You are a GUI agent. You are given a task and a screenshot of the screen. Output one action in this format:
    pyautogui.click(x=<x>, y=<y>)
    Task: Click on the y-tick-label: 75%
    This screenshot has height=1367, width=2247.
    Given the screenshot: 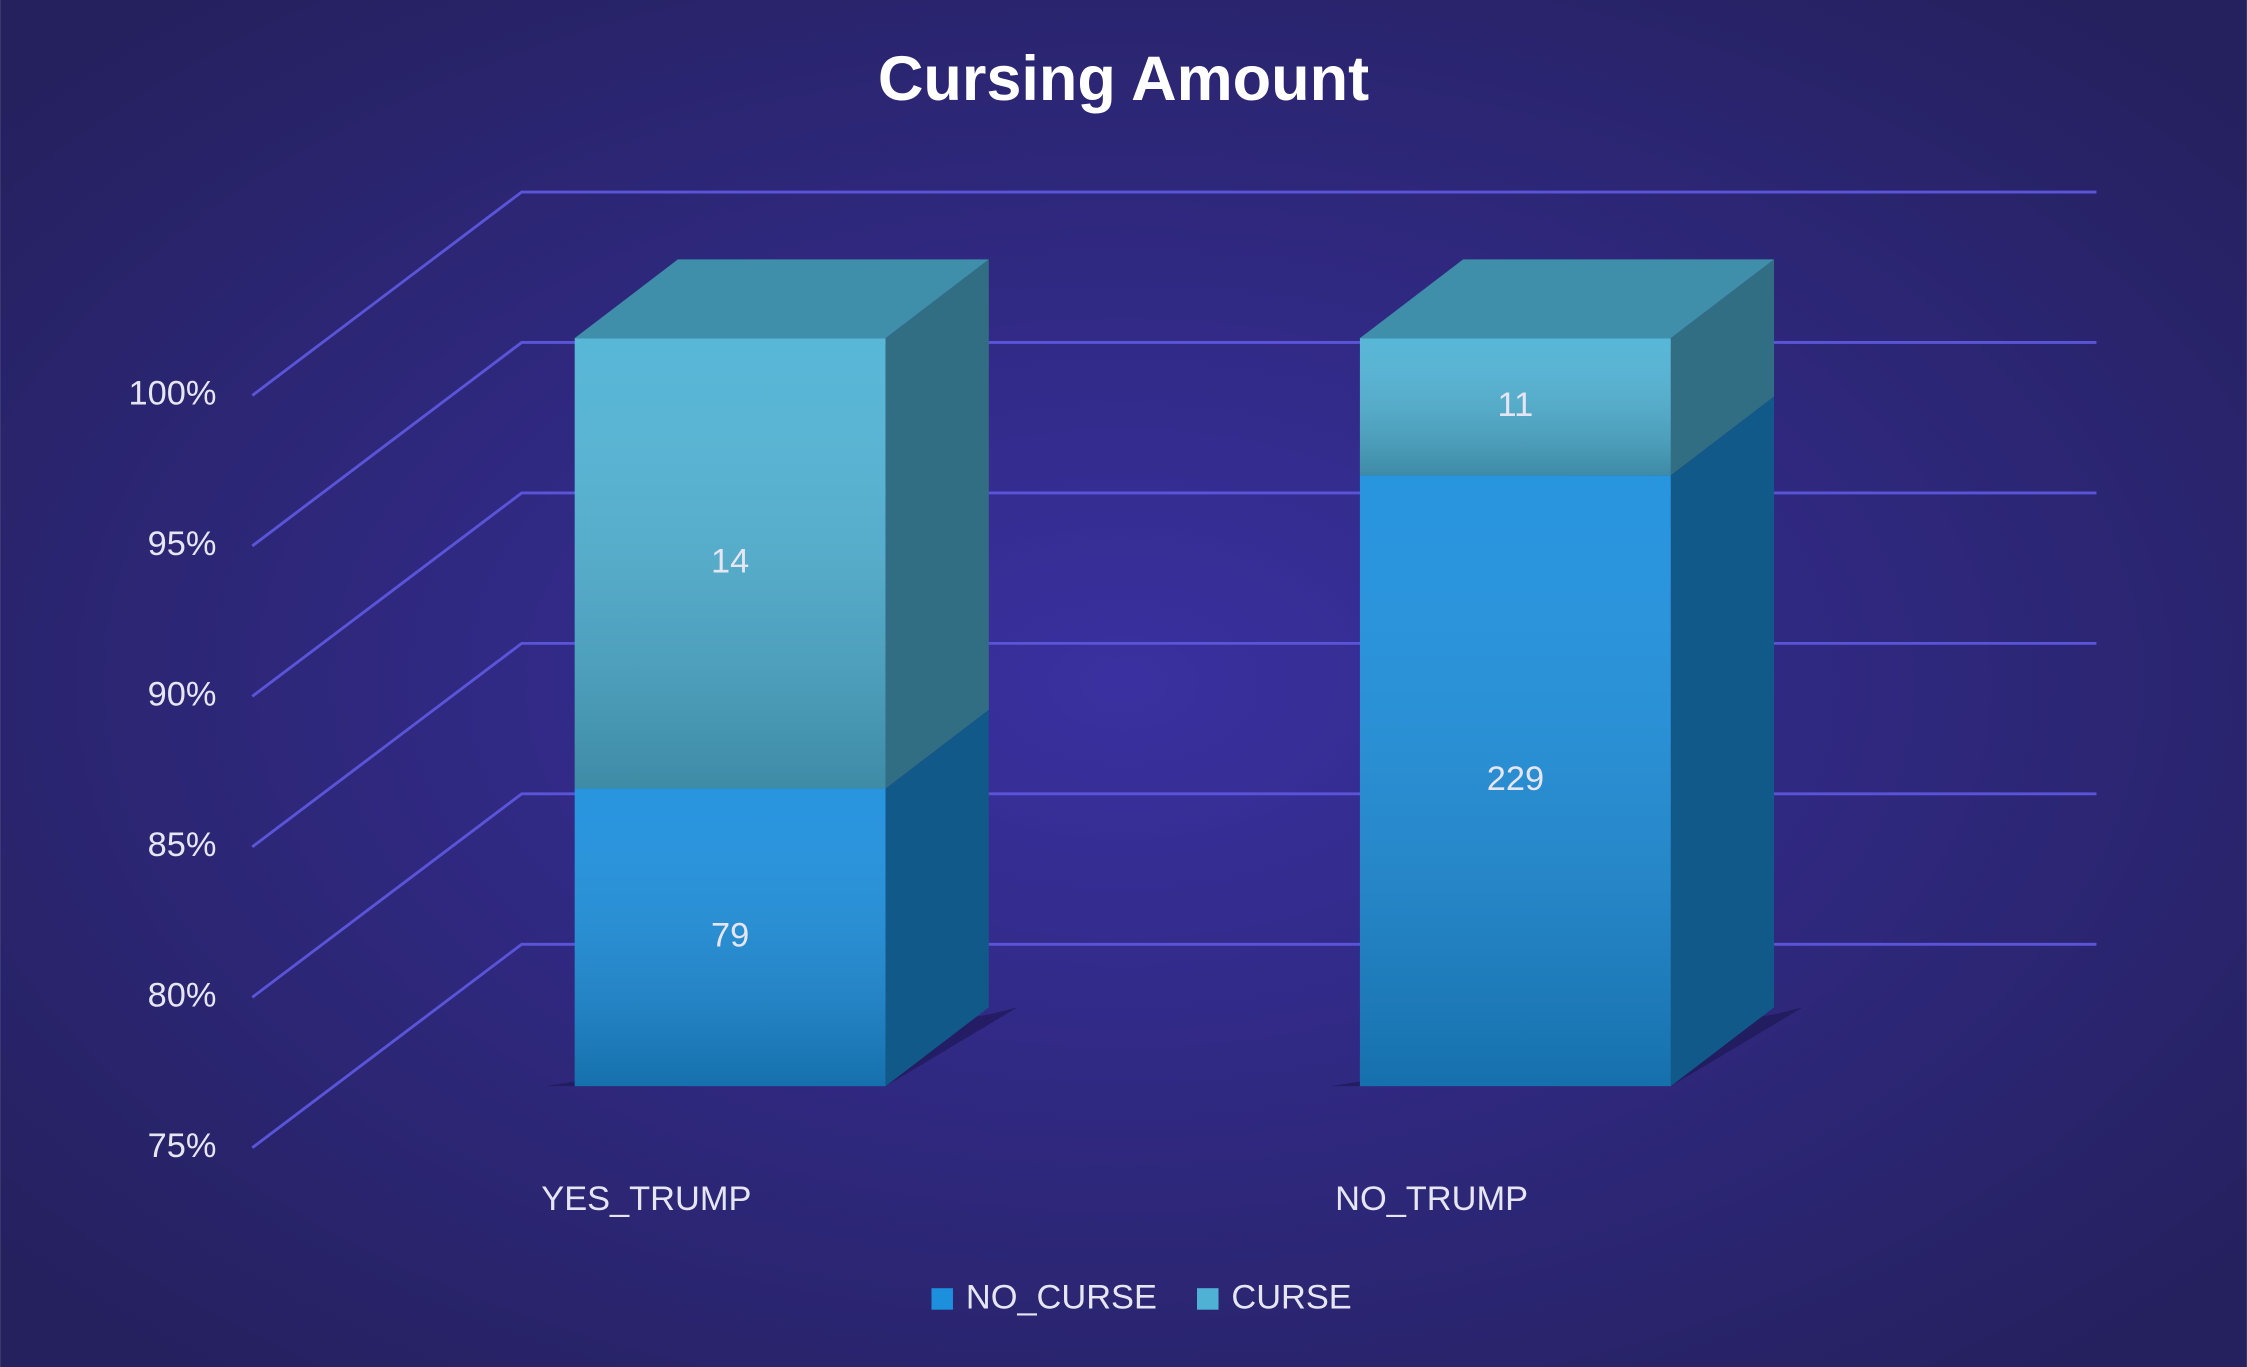 What is the action you would take?
    pyautogui.click(x=182, y=1146)
    